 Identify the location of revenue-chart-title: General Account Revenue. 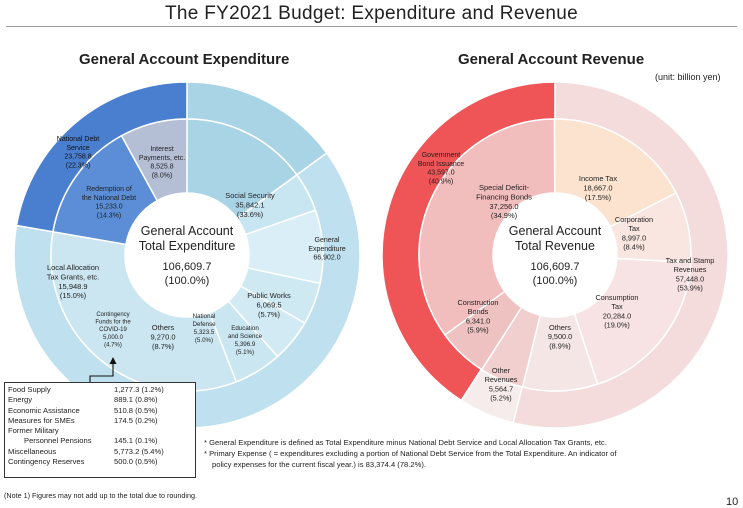
(551, 59).